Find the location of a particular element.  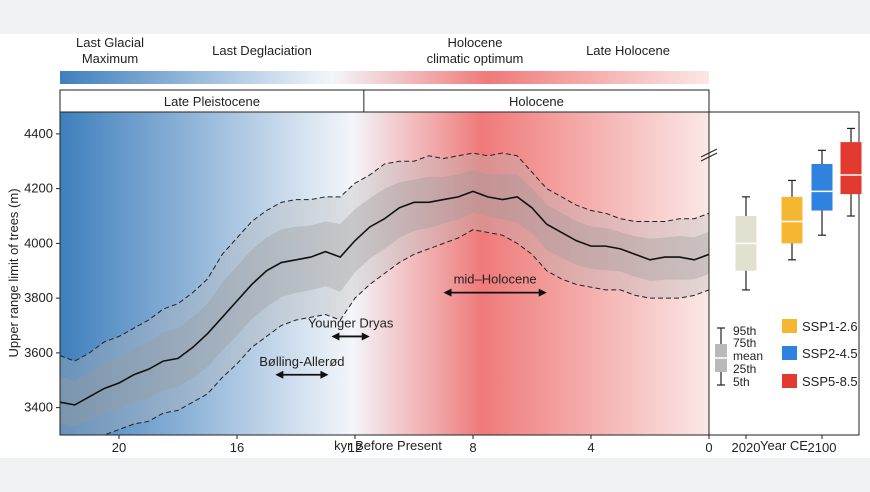

epoch-label-late-pleistocene: Late Pleistocene is located at coordinates (212, 101).